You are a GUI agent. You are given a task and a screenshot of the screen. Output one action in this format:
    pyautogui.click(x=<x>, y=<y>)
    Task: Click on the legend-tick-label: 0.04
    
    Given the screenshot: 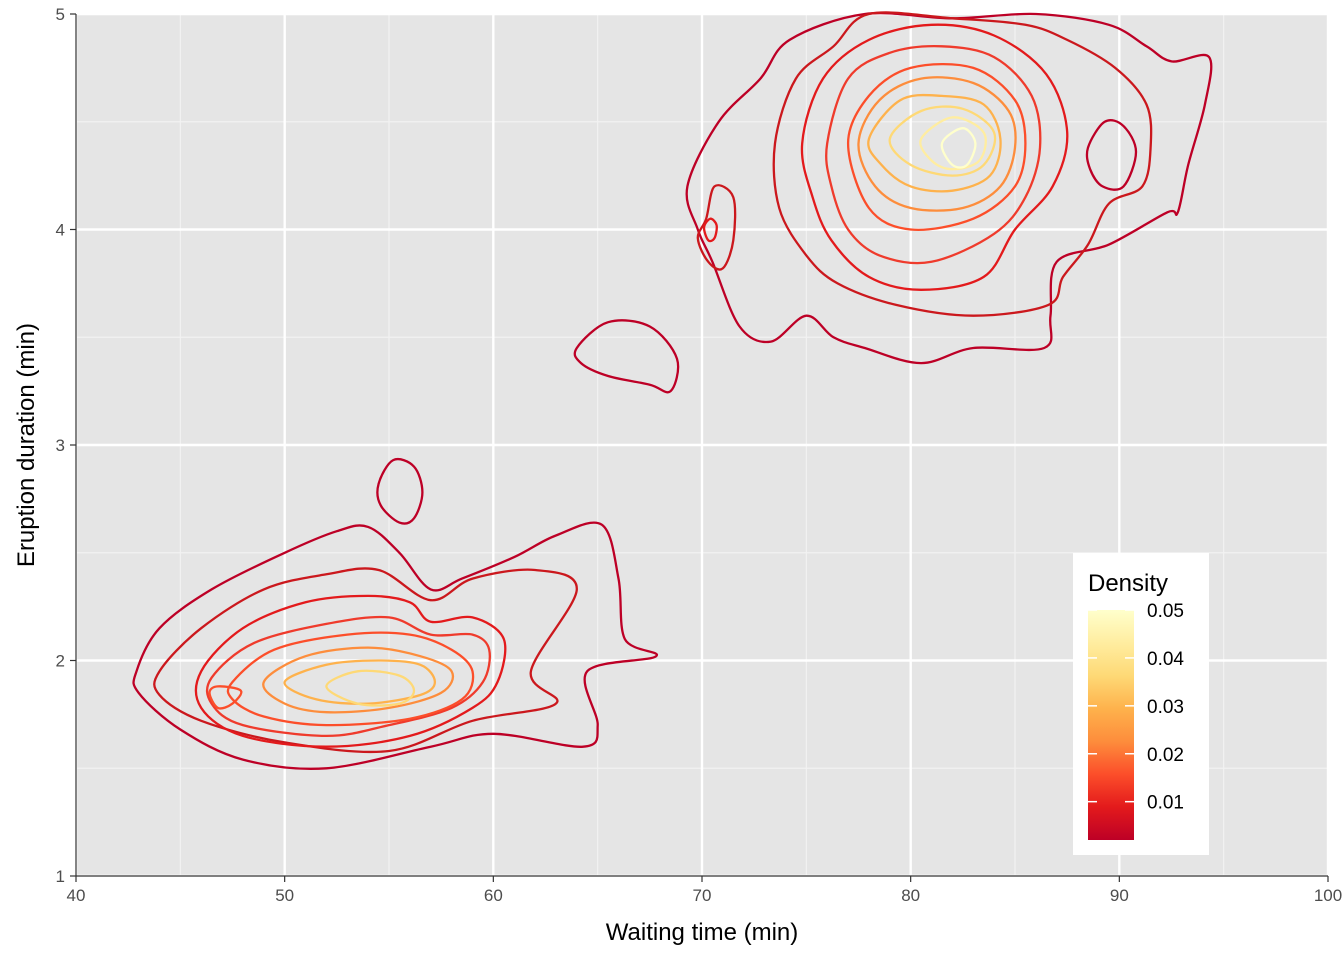 What is the action you would take?
    pyautogui.click(x=1165, y=659)
    